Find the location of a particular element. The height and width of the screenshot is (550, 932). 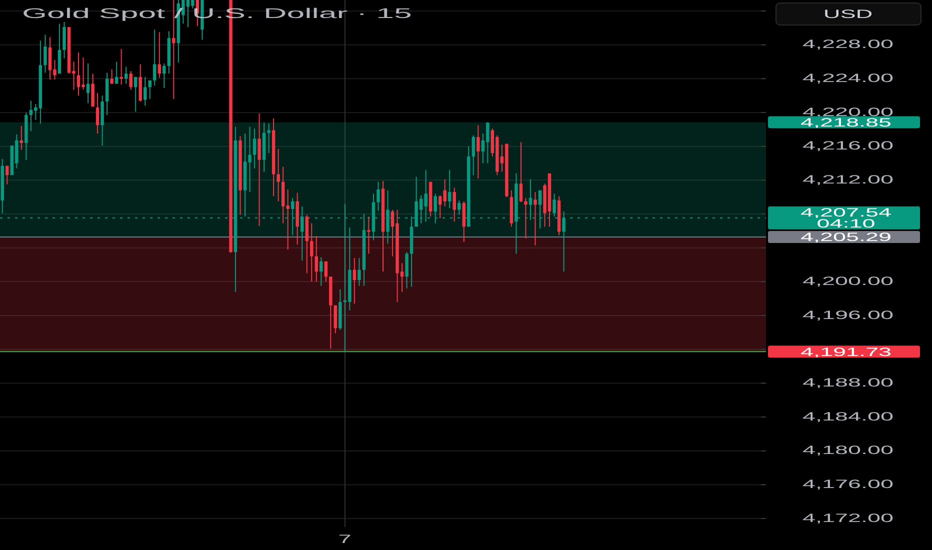

y-tick-label: 4,180.00 is located at coordinates (848, 450).